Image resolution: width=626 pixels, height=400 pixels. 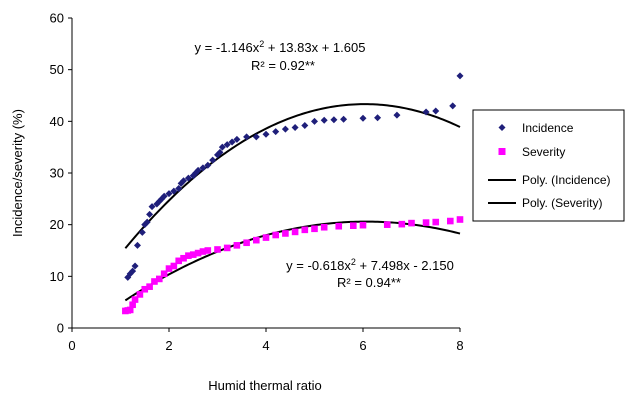 I want to click on legend-item-severity: Severity, so click(x=531, y=152).